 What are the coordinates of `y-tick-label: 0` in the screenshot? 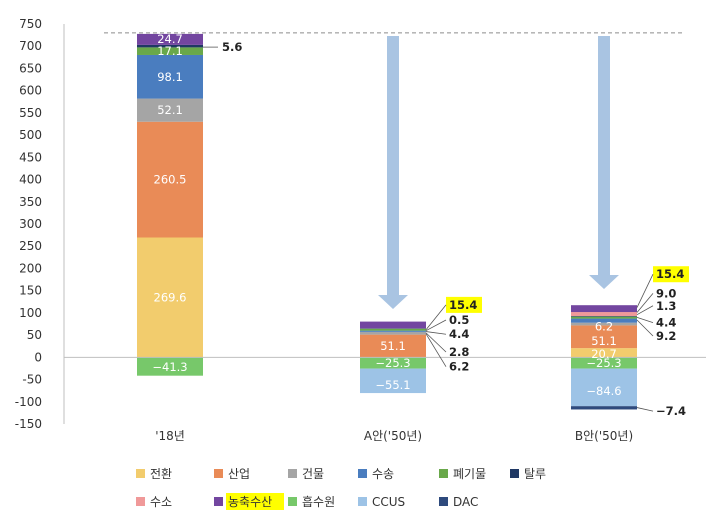 It's located at (38, 357).